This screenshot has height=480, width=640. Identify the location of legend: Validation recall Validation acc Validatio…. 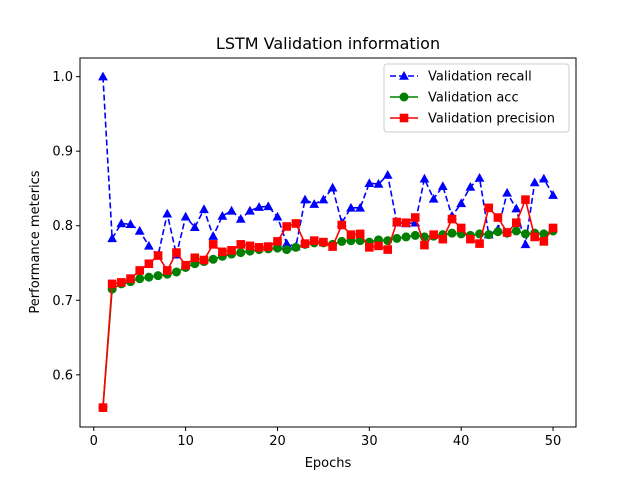
(476, 98).